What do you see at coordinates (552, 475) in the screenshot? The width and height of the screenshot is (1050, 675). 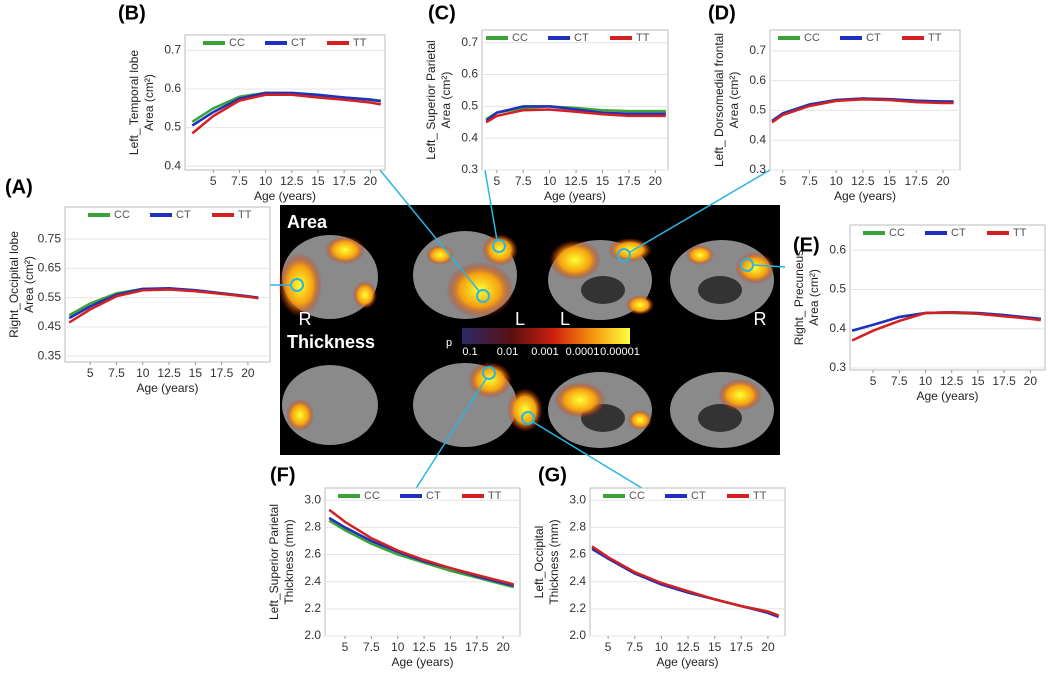 I see `panel-label: (G)` at bounding box center [552, 475].